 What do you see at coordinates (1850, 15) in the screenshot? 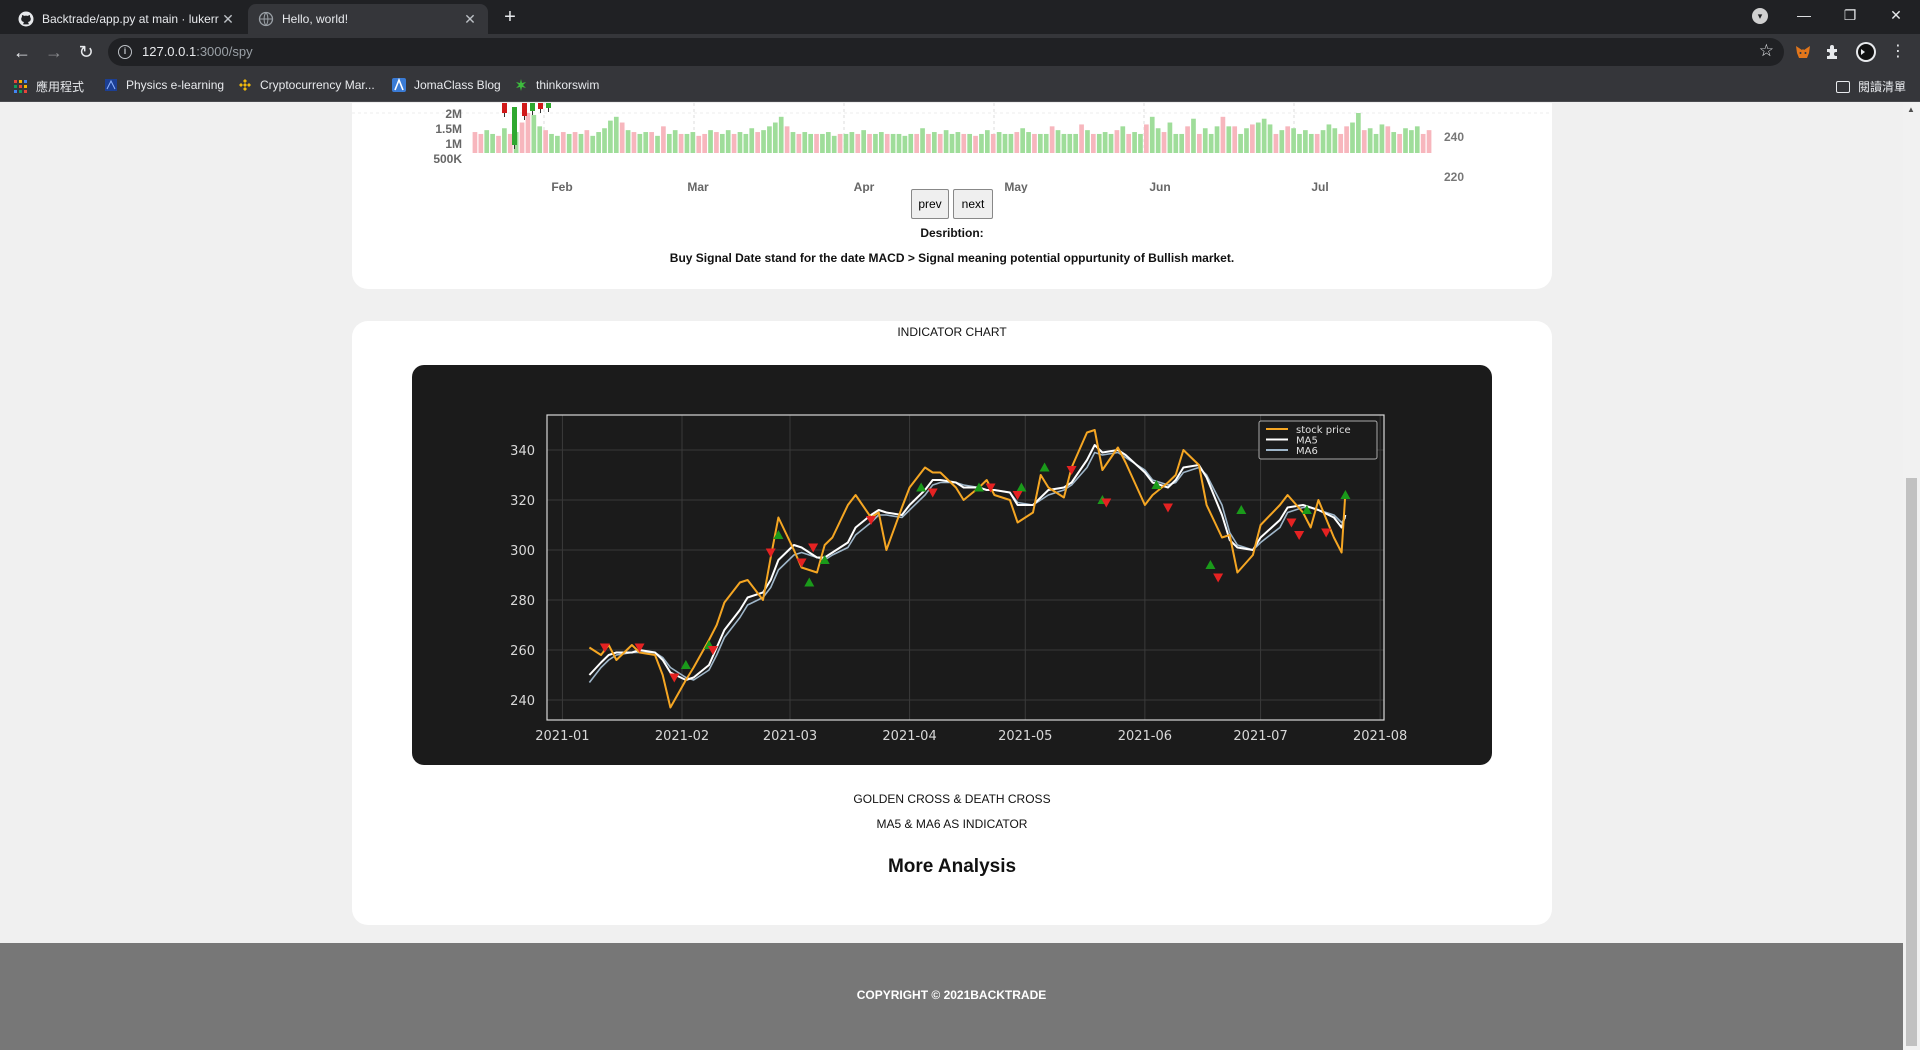
I see `restore-button: ❐` at bounding box center [1850, 15].